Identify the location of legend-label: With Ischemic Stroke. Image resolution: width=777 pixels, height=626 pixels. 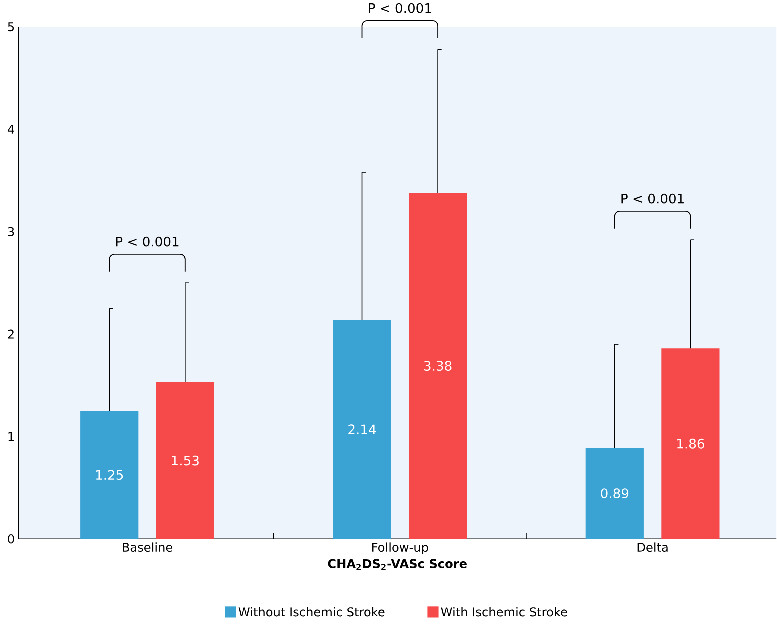
(504, 612).